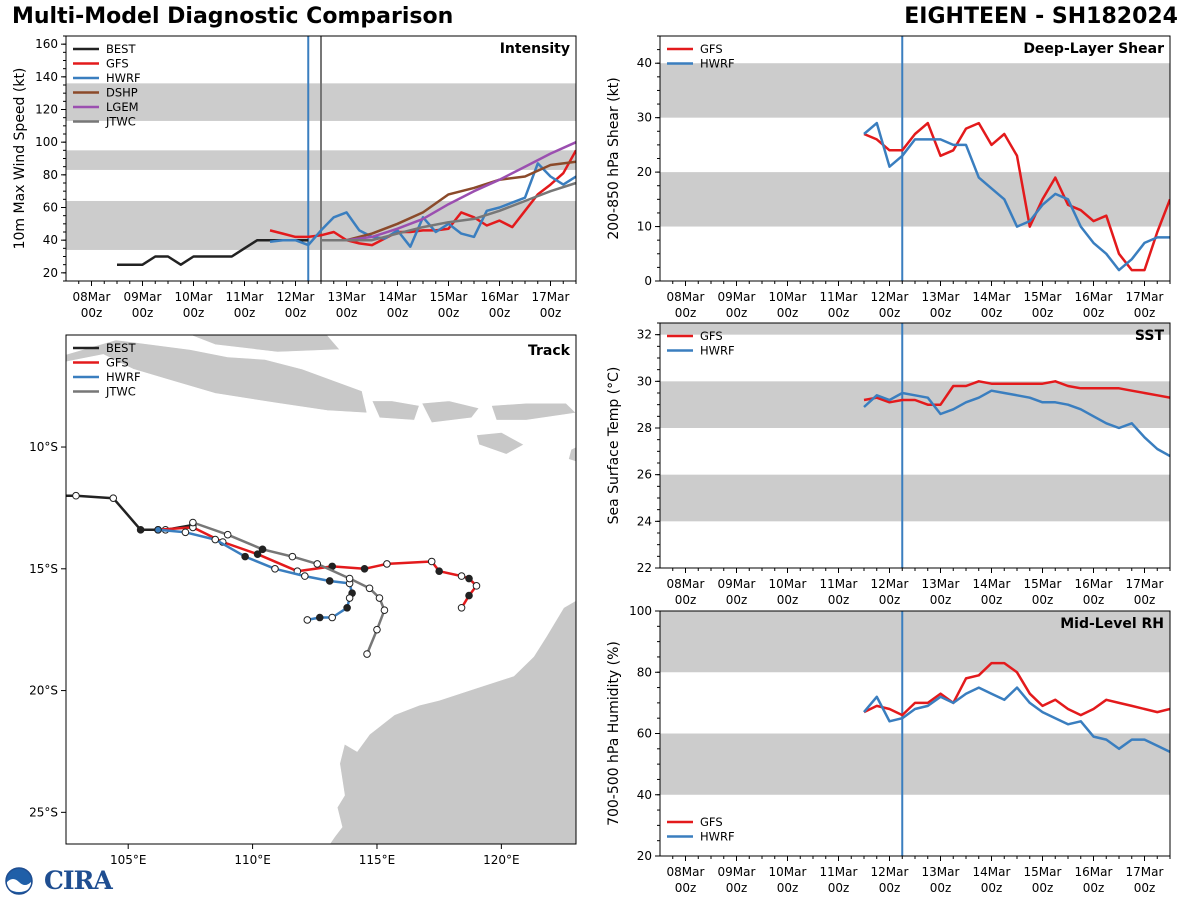 This screenshot has height=900, width=1200. I want to click on shear-xtick-day: 12Mar, so click(890, 297).